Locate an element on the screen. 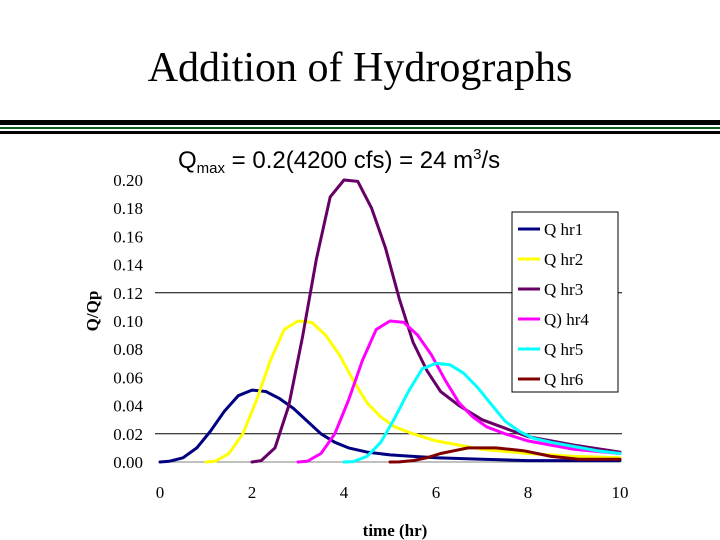 This screenshot has width=720, height=540. legend: Q hr1 Q hr2 Q hr3 Q) hr4 Q hr5 Q hr6 is located at coordinates (565, 302).